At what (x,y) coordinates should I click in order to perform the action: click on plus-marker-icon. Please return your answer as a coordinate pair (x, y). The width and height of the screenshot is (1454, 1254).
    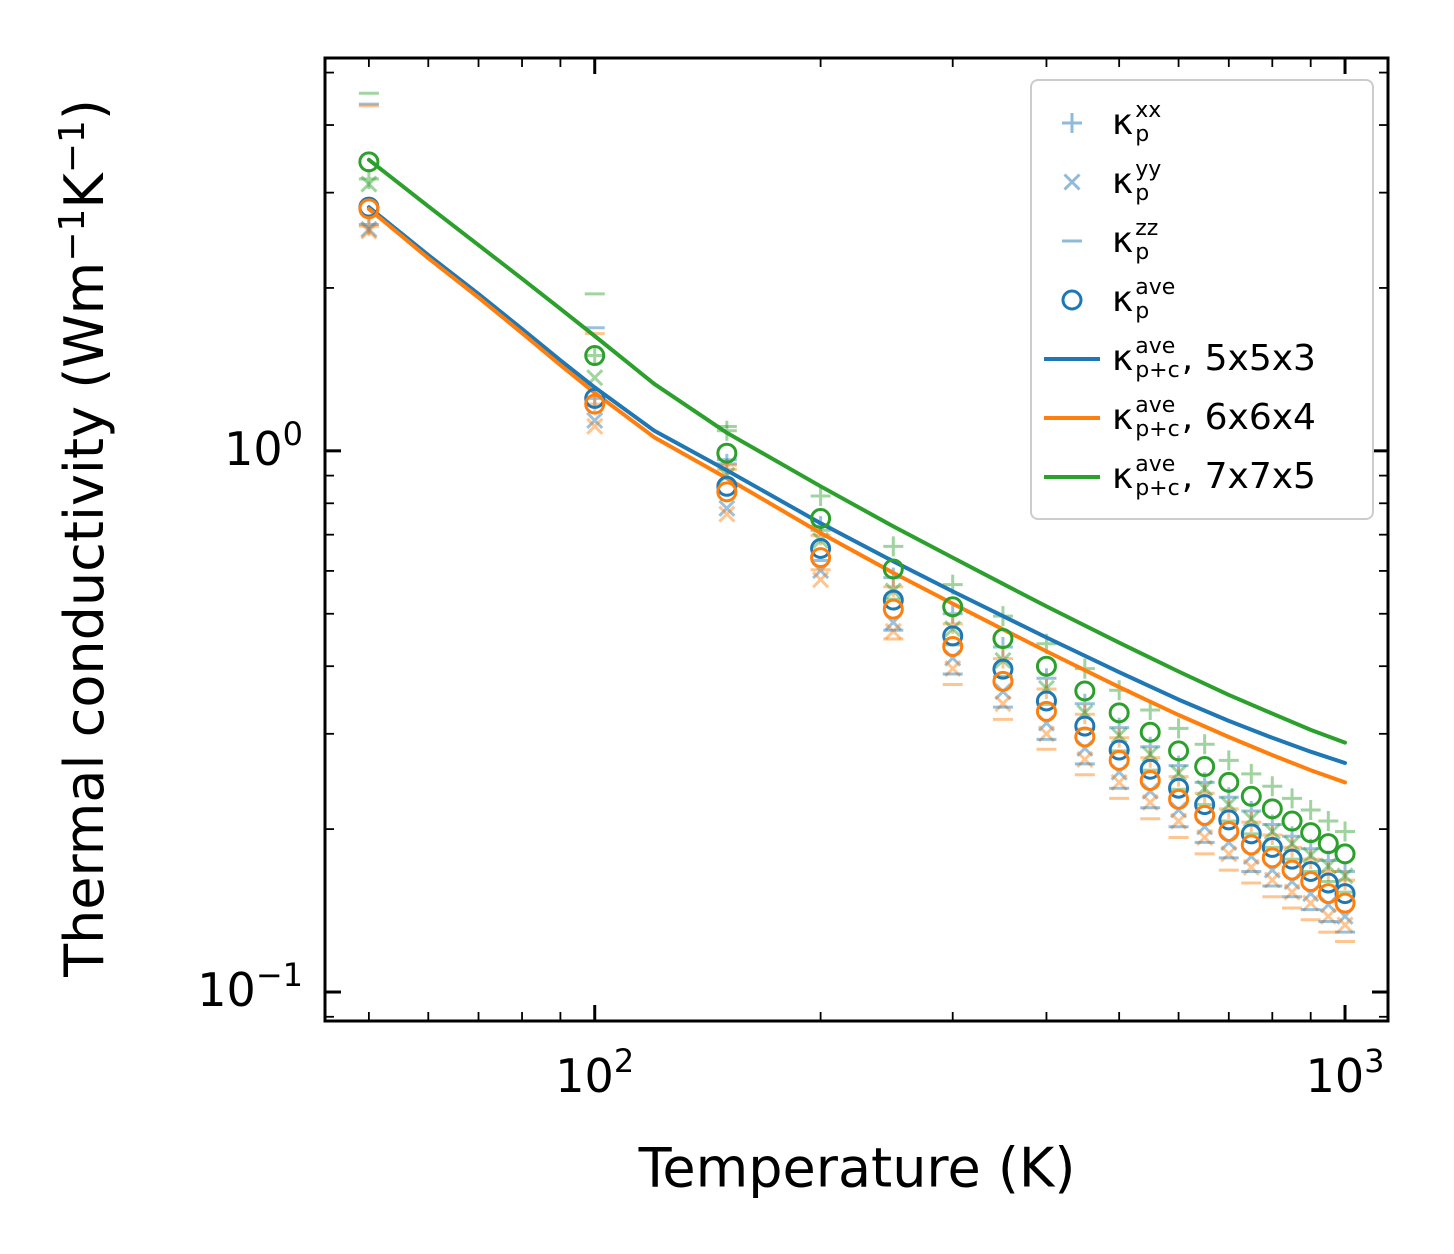
    Looking at the image, I should click on (1072, 122).